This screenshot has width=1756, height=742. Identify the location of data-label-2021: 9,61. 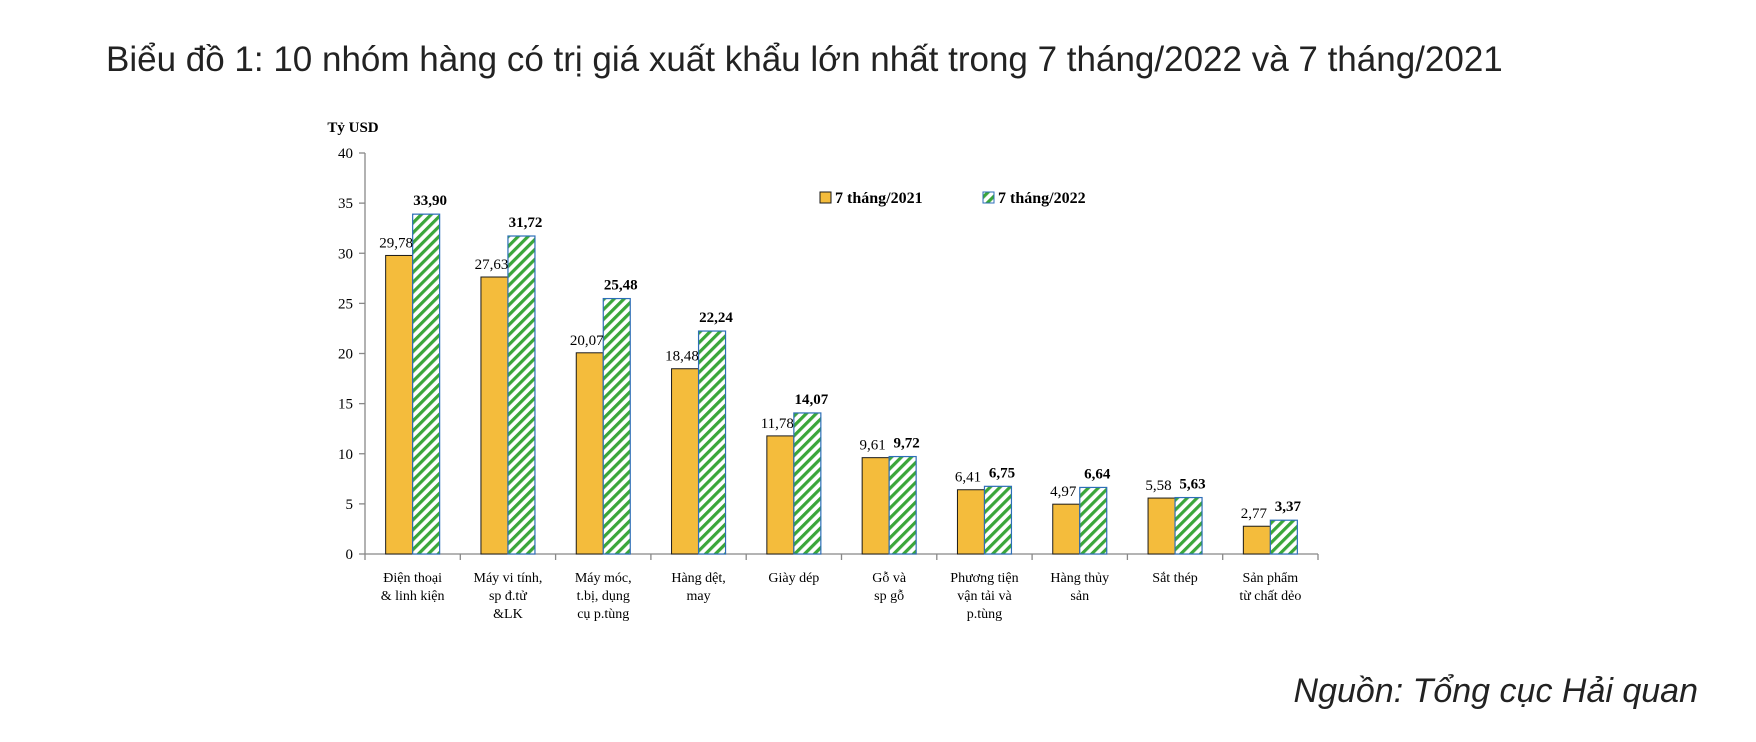
(873, 446).